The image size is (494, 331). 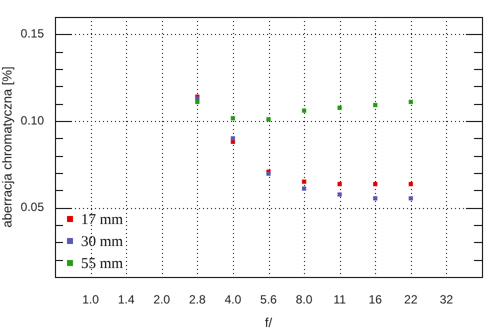 I want to click on x-tick-label: 11, so click(x=339, y=299).